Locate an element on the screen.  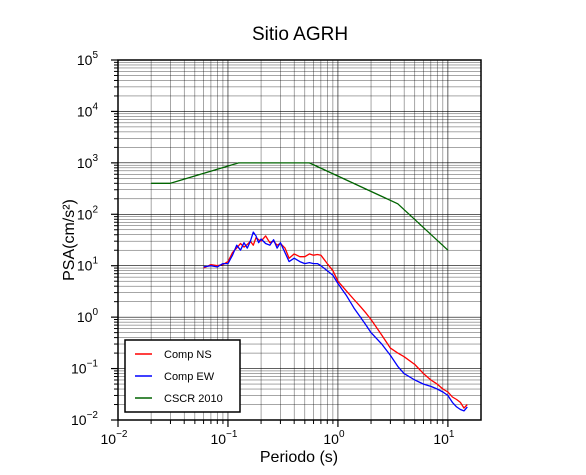
y-axis-label: PSA(cm/s²) is located at coordinates (69, 240).